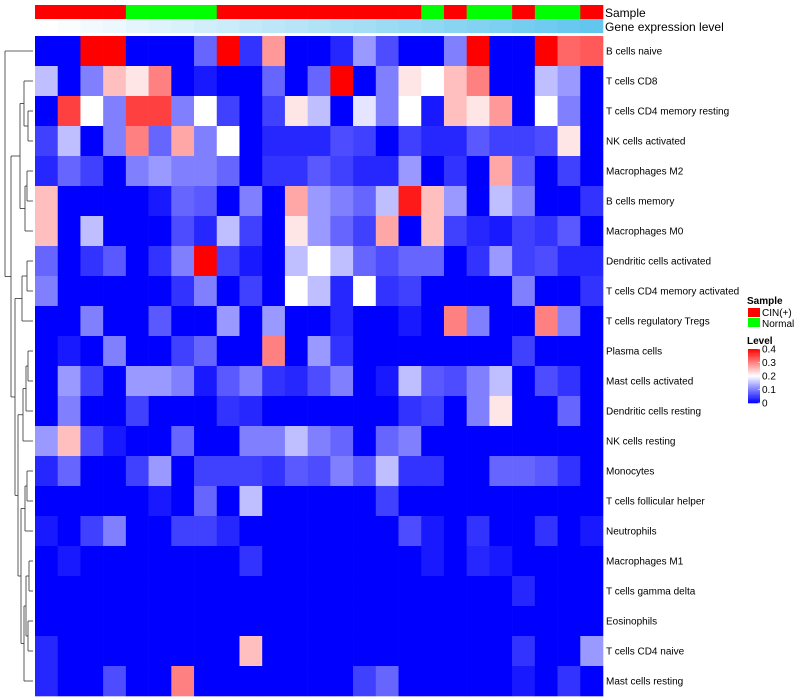  I want to click on row-dendrogram, so click(18, 366).